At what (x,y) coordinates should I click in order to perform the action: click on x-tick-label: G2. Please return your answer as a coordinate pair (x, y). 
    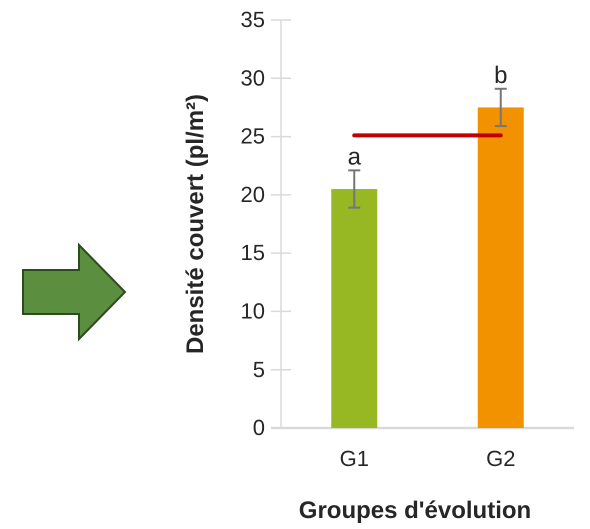
    Looking at the image, I should click on (501, 459).